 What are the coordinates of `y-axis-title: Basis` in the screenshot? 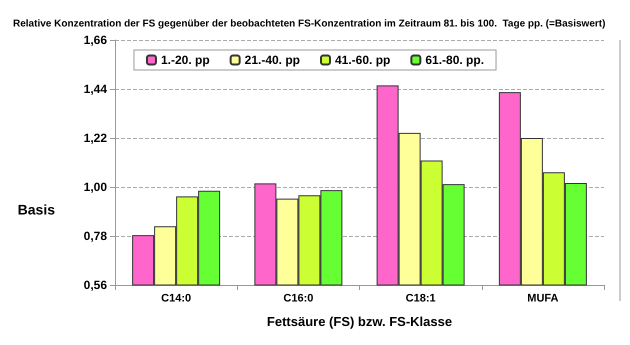 It's located at (37, 210).